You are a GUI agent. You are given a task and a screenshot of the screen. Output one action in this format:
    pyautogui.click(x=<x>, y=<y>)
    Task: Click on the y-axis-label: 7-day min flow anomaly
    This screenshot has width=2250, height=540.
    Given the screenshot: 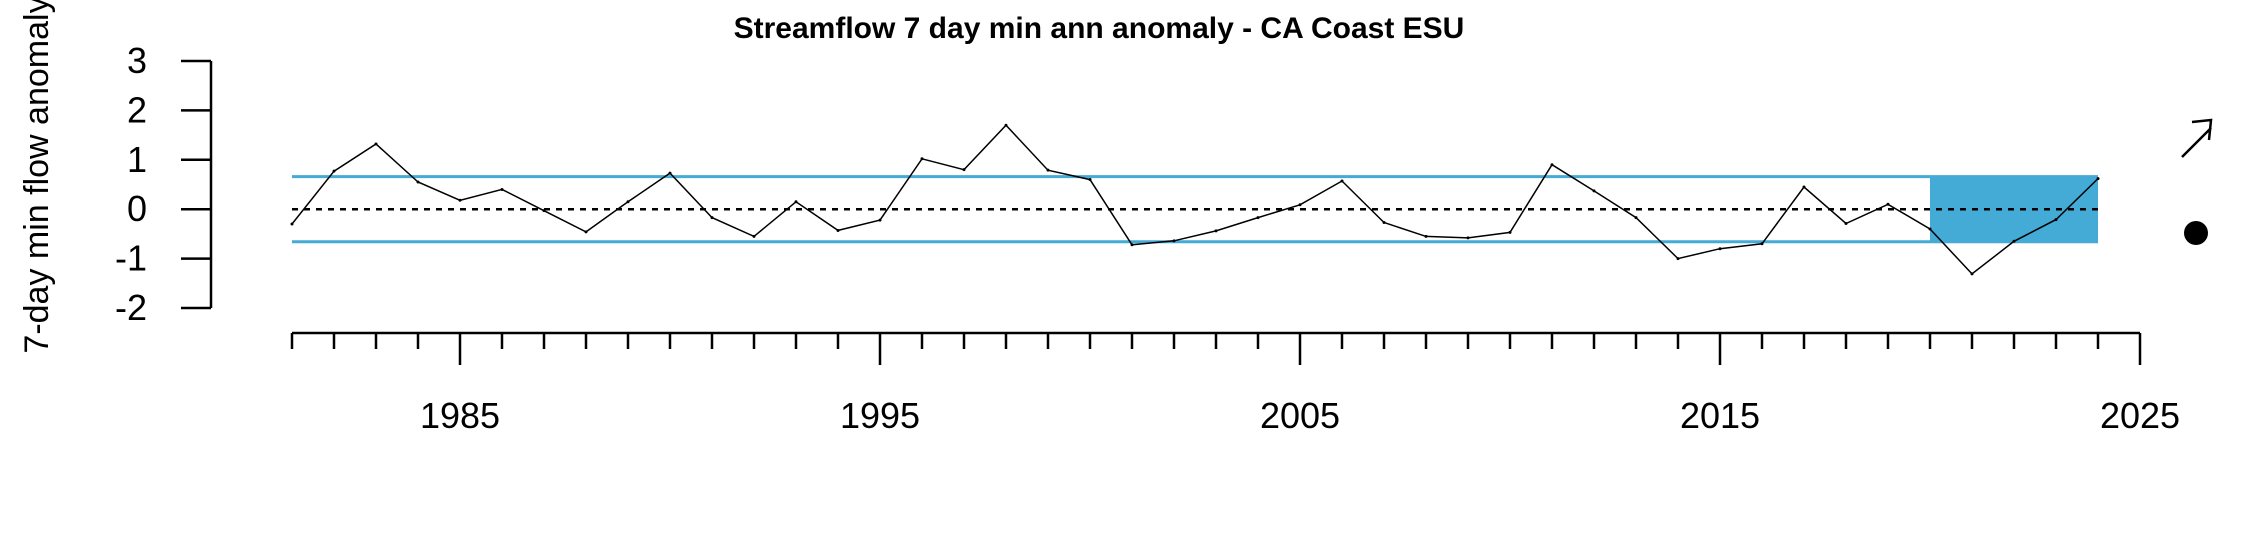 What is the action you would take?
    pyautogui.click(x=37, y=177)
    